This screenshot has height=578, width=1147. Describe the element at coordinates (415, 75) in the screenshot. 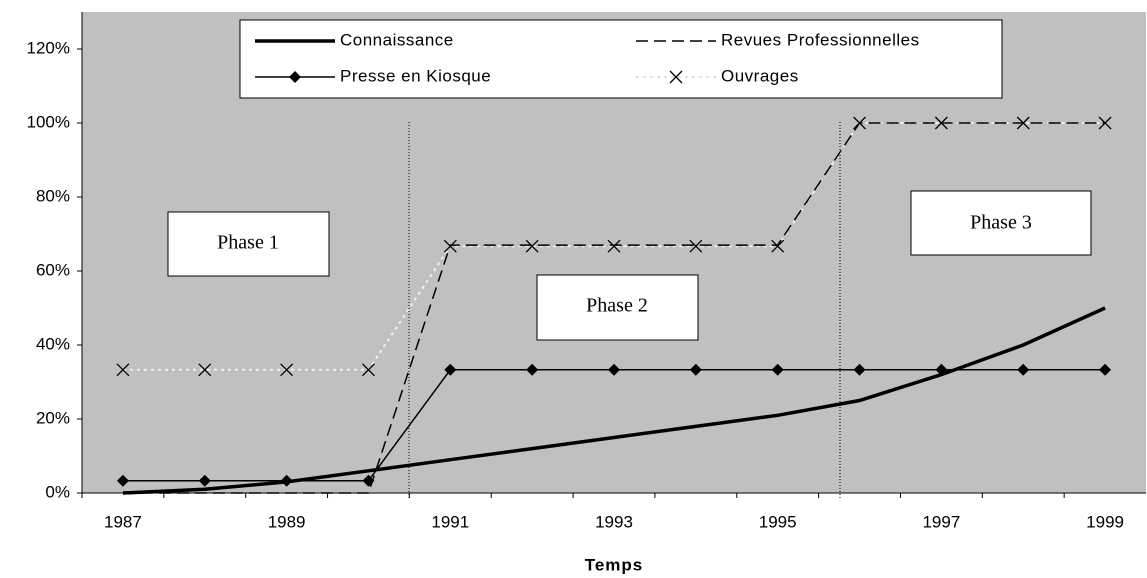

I see `legend-label: Presse en Kiosque` at that location.